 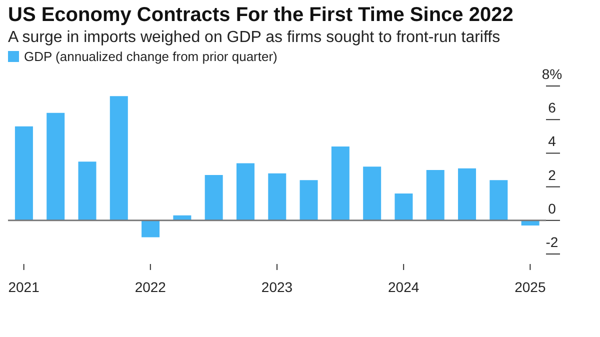 What do you see at coordinates (530, 287) in the screenshot?
I see `x-tick-label: 2025` at bounding box center [530, 287].